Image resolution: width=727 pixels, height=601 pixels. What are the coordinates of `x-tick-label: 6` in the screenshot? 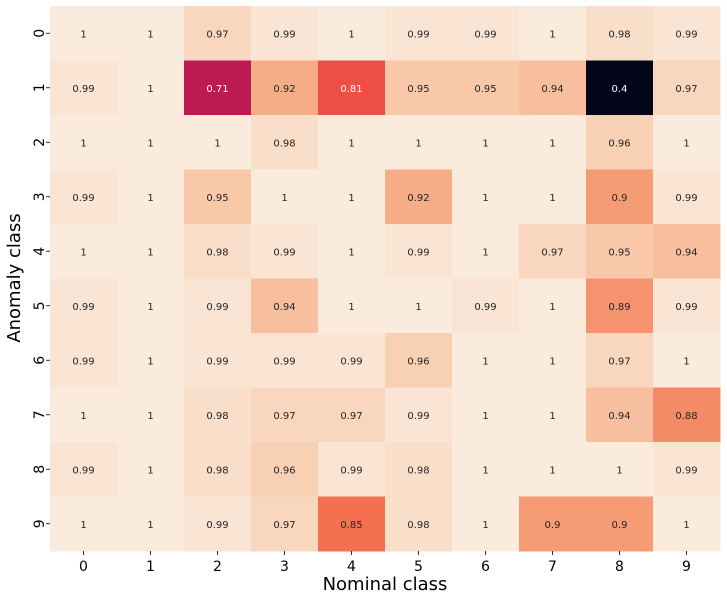 It's located at (485, 567).